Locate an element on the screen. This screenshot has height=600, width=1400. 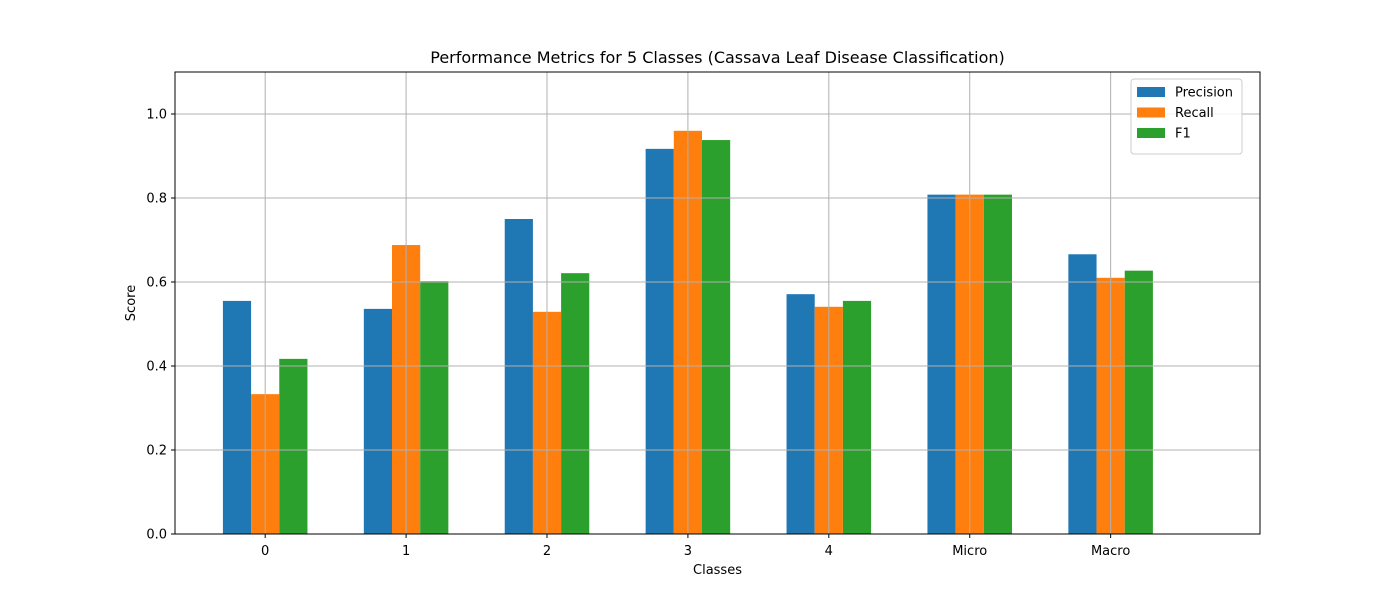
legend-label-precision: Precision is located at coordinates (1204, 93).